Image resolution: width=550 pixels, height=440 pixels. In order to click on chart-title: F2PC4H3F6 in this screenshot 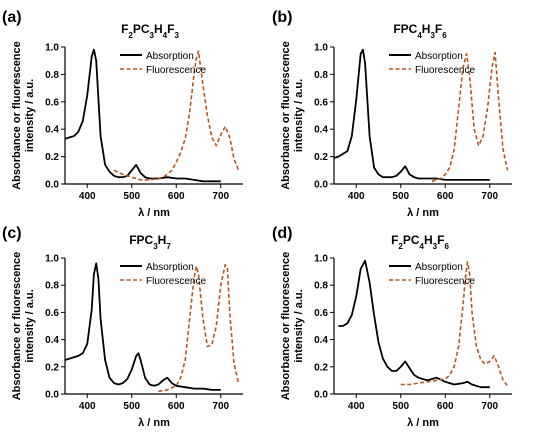, I will do `click(420, 242)`.